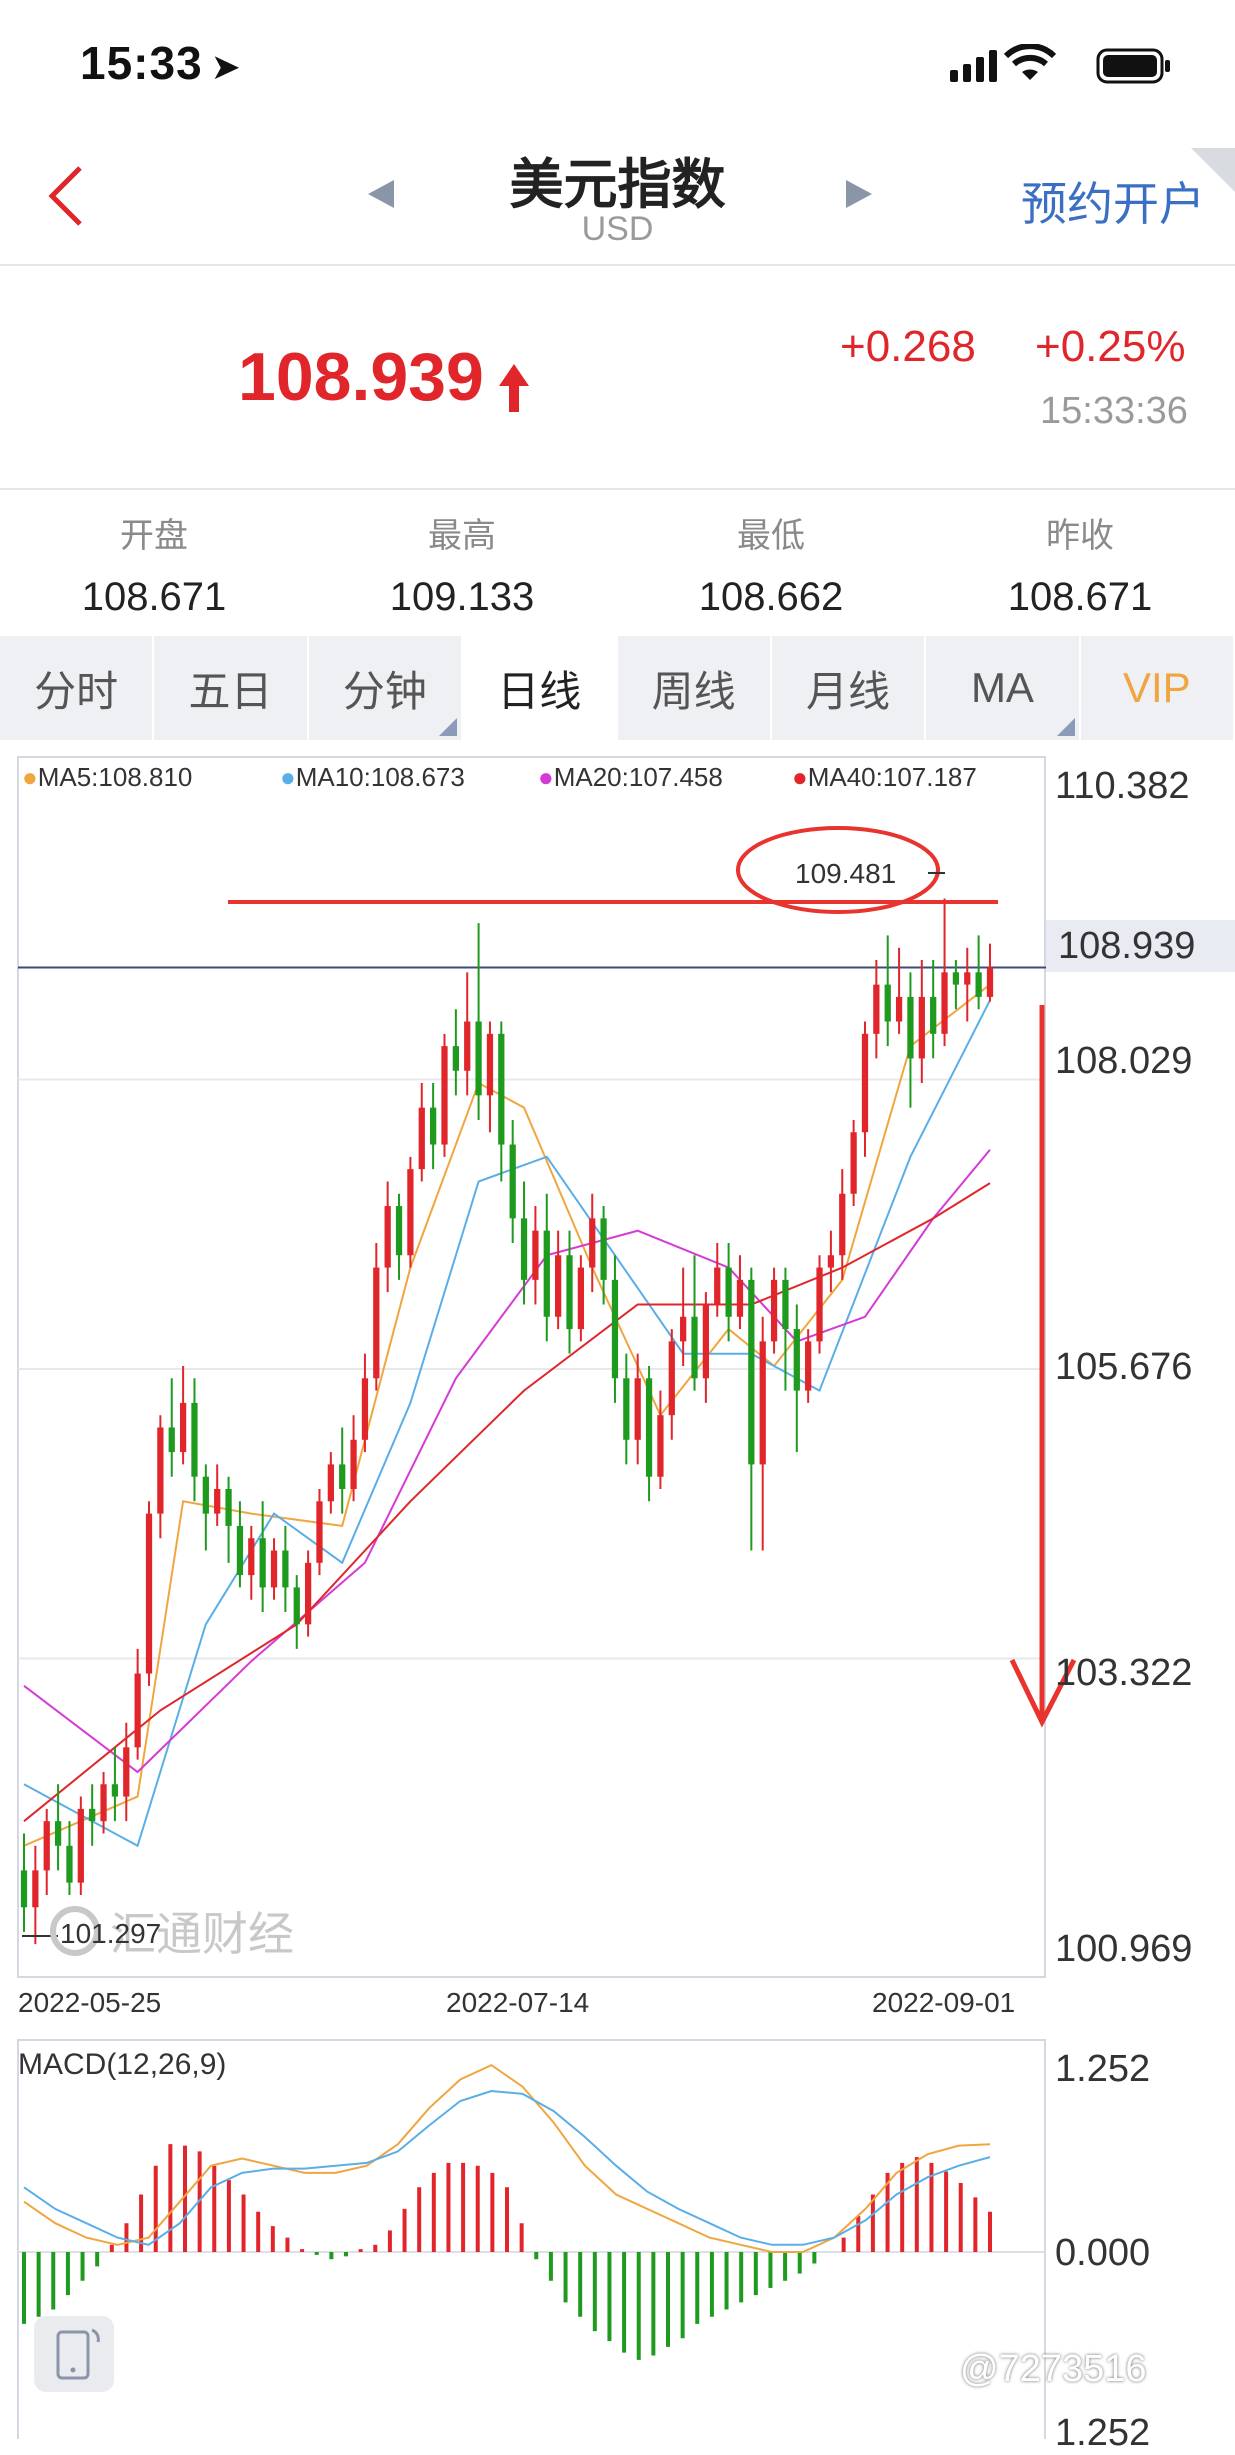  What do you see at coordinates (695, 688) in the screenshot?
I see `tab-weekly: 周线` at bounding box center [695, 688].